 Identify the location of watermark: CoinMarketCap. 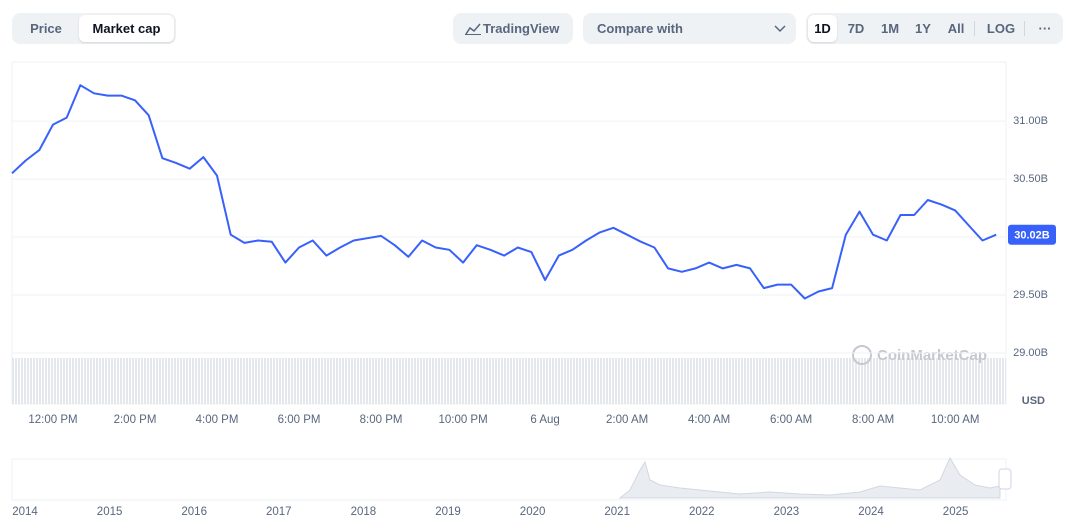
(919, 355).